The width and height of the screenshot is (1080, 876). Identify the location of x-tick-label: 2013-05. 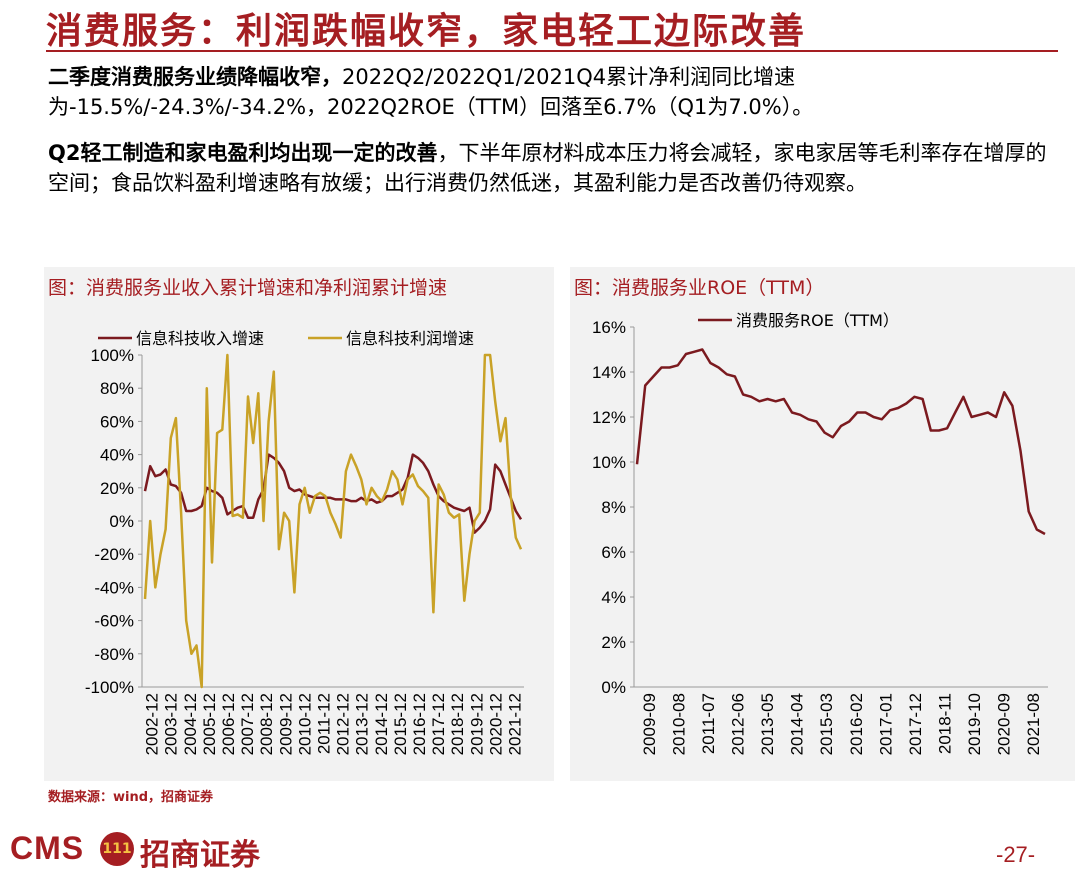
(767, 724).